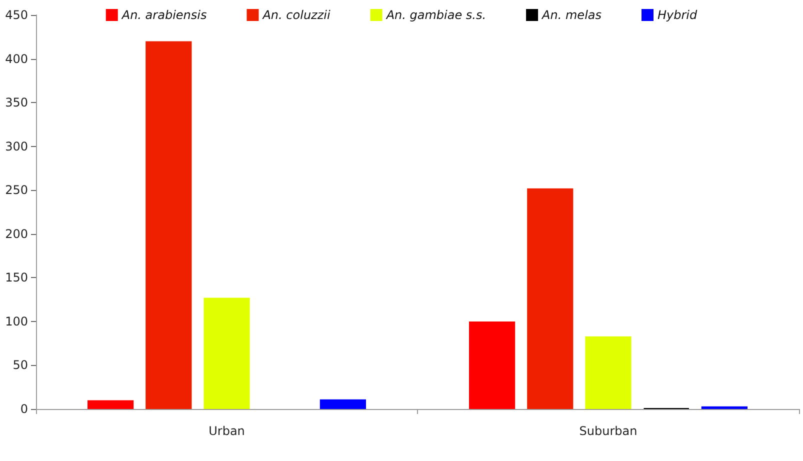 This screenshot has height=461, width=803. What do you see at coordinates (435, 15) in the screenshot?
I see `legend-label: An. gambiae s.s.` at bounding box center [435, 15].